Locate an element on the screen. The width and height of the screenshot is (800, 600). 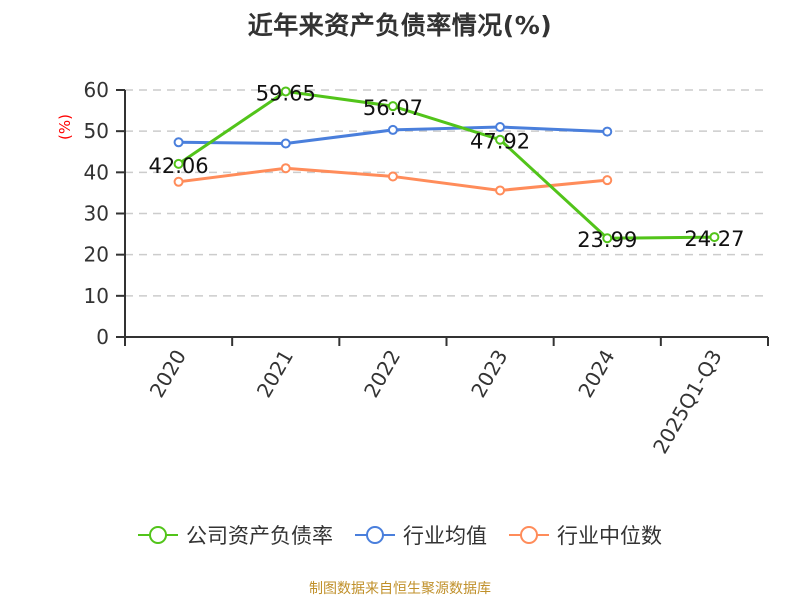
y-tick-label: 60 is located at coordinates (96, 90).